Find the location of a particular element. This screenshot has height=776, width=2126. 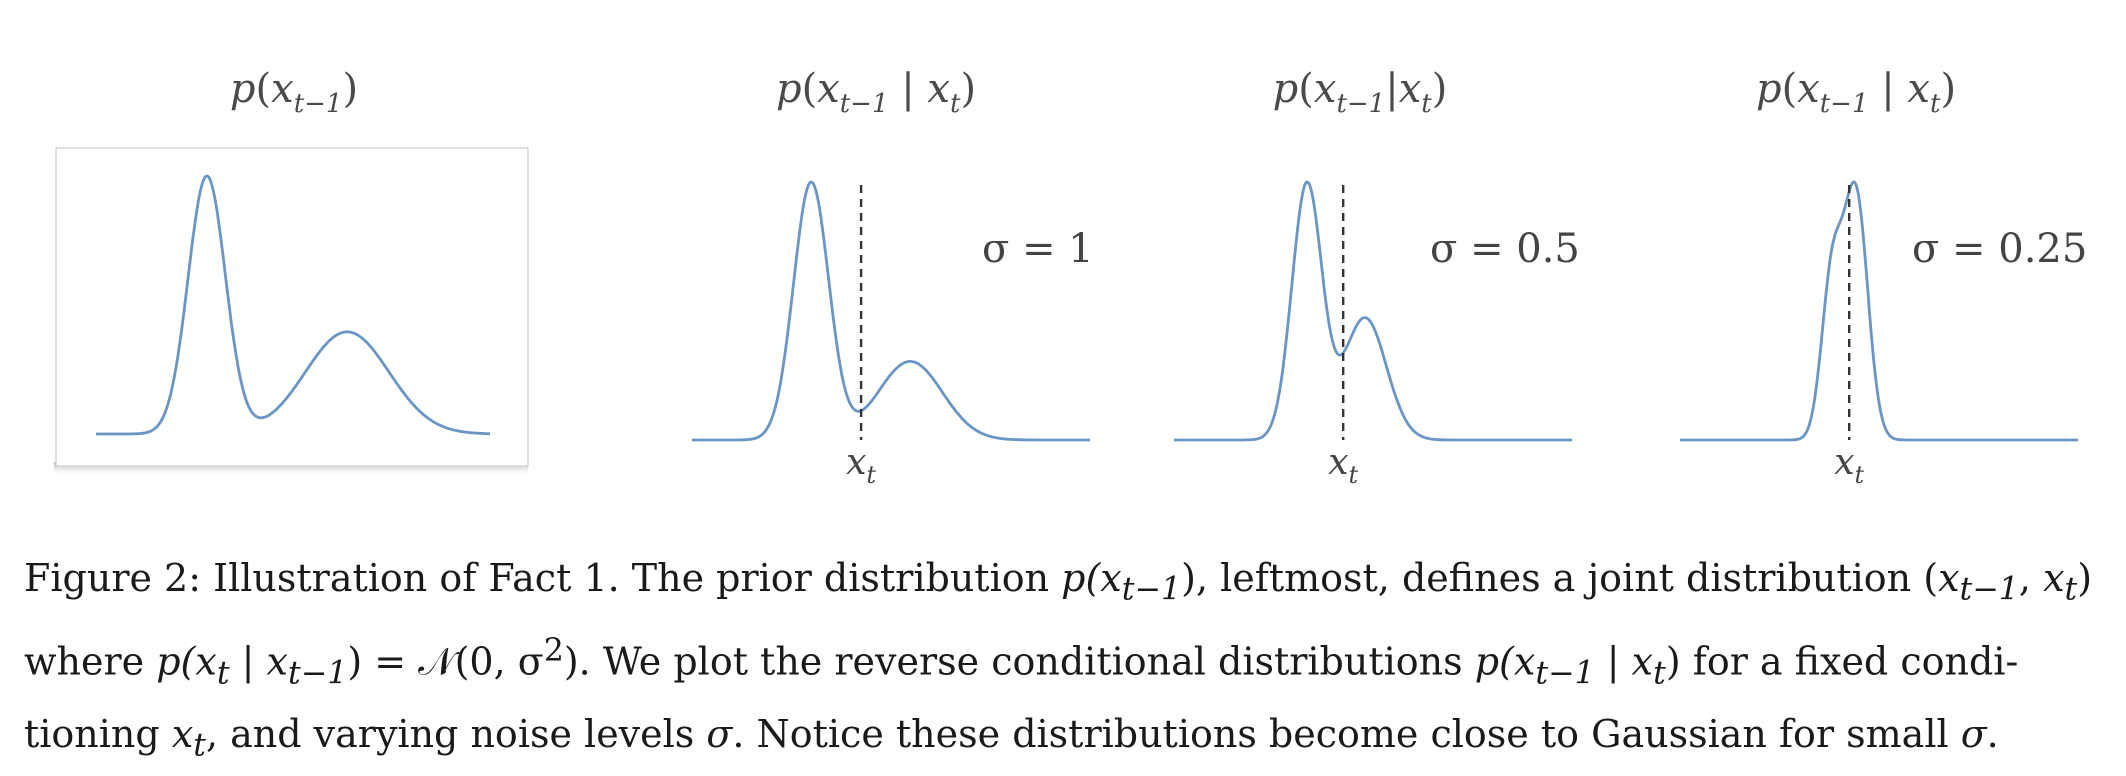

caption-text: , and varying noise levels is located at coordinates (456, 733).